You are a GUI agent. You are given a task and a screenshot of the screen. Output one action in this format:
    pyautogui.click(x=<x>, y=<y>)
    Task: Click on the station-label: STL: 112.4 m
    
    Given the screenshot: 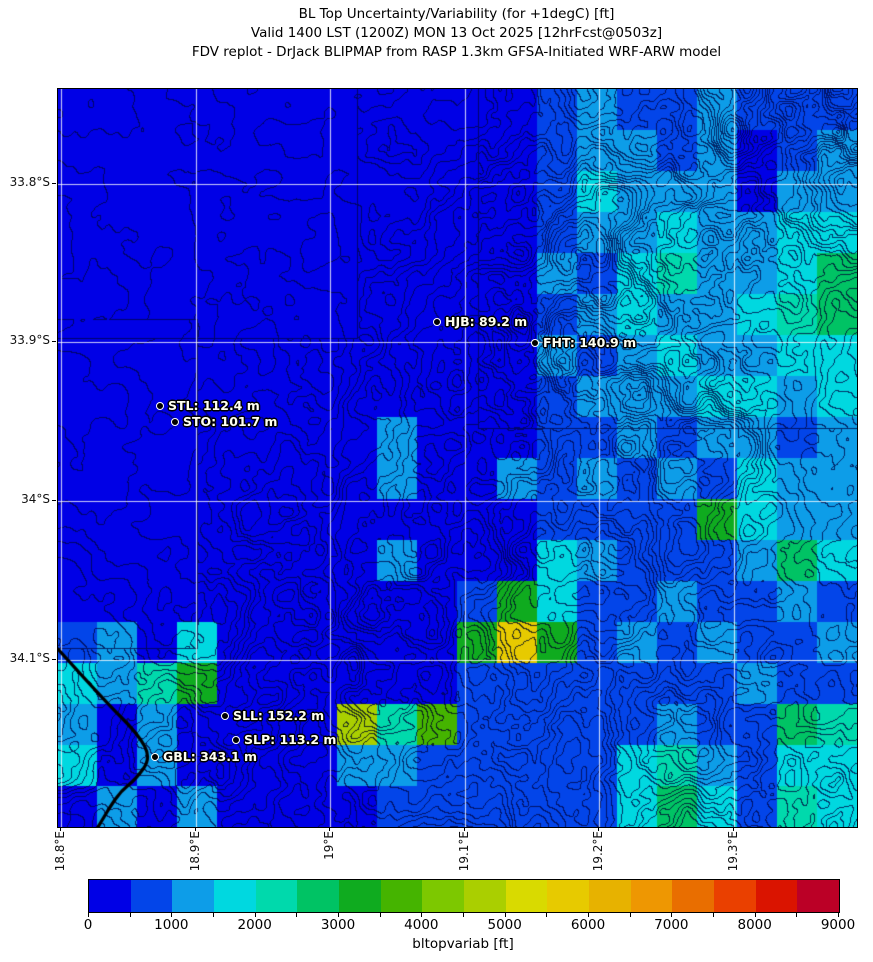 What is the action you would take?
    pyautogui.click(x=214, y=405)
    